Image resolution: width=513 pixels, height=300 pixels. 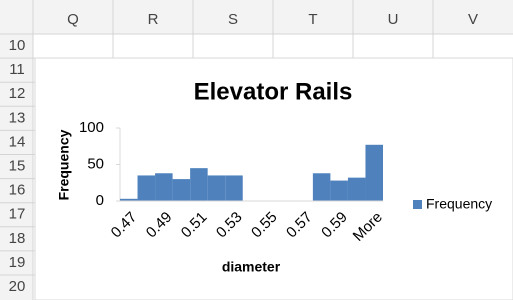 What do you see at coordinates (100, 200) in the screenshot?
I see `y-tick-label: 0` at bounding box center [100, 200].